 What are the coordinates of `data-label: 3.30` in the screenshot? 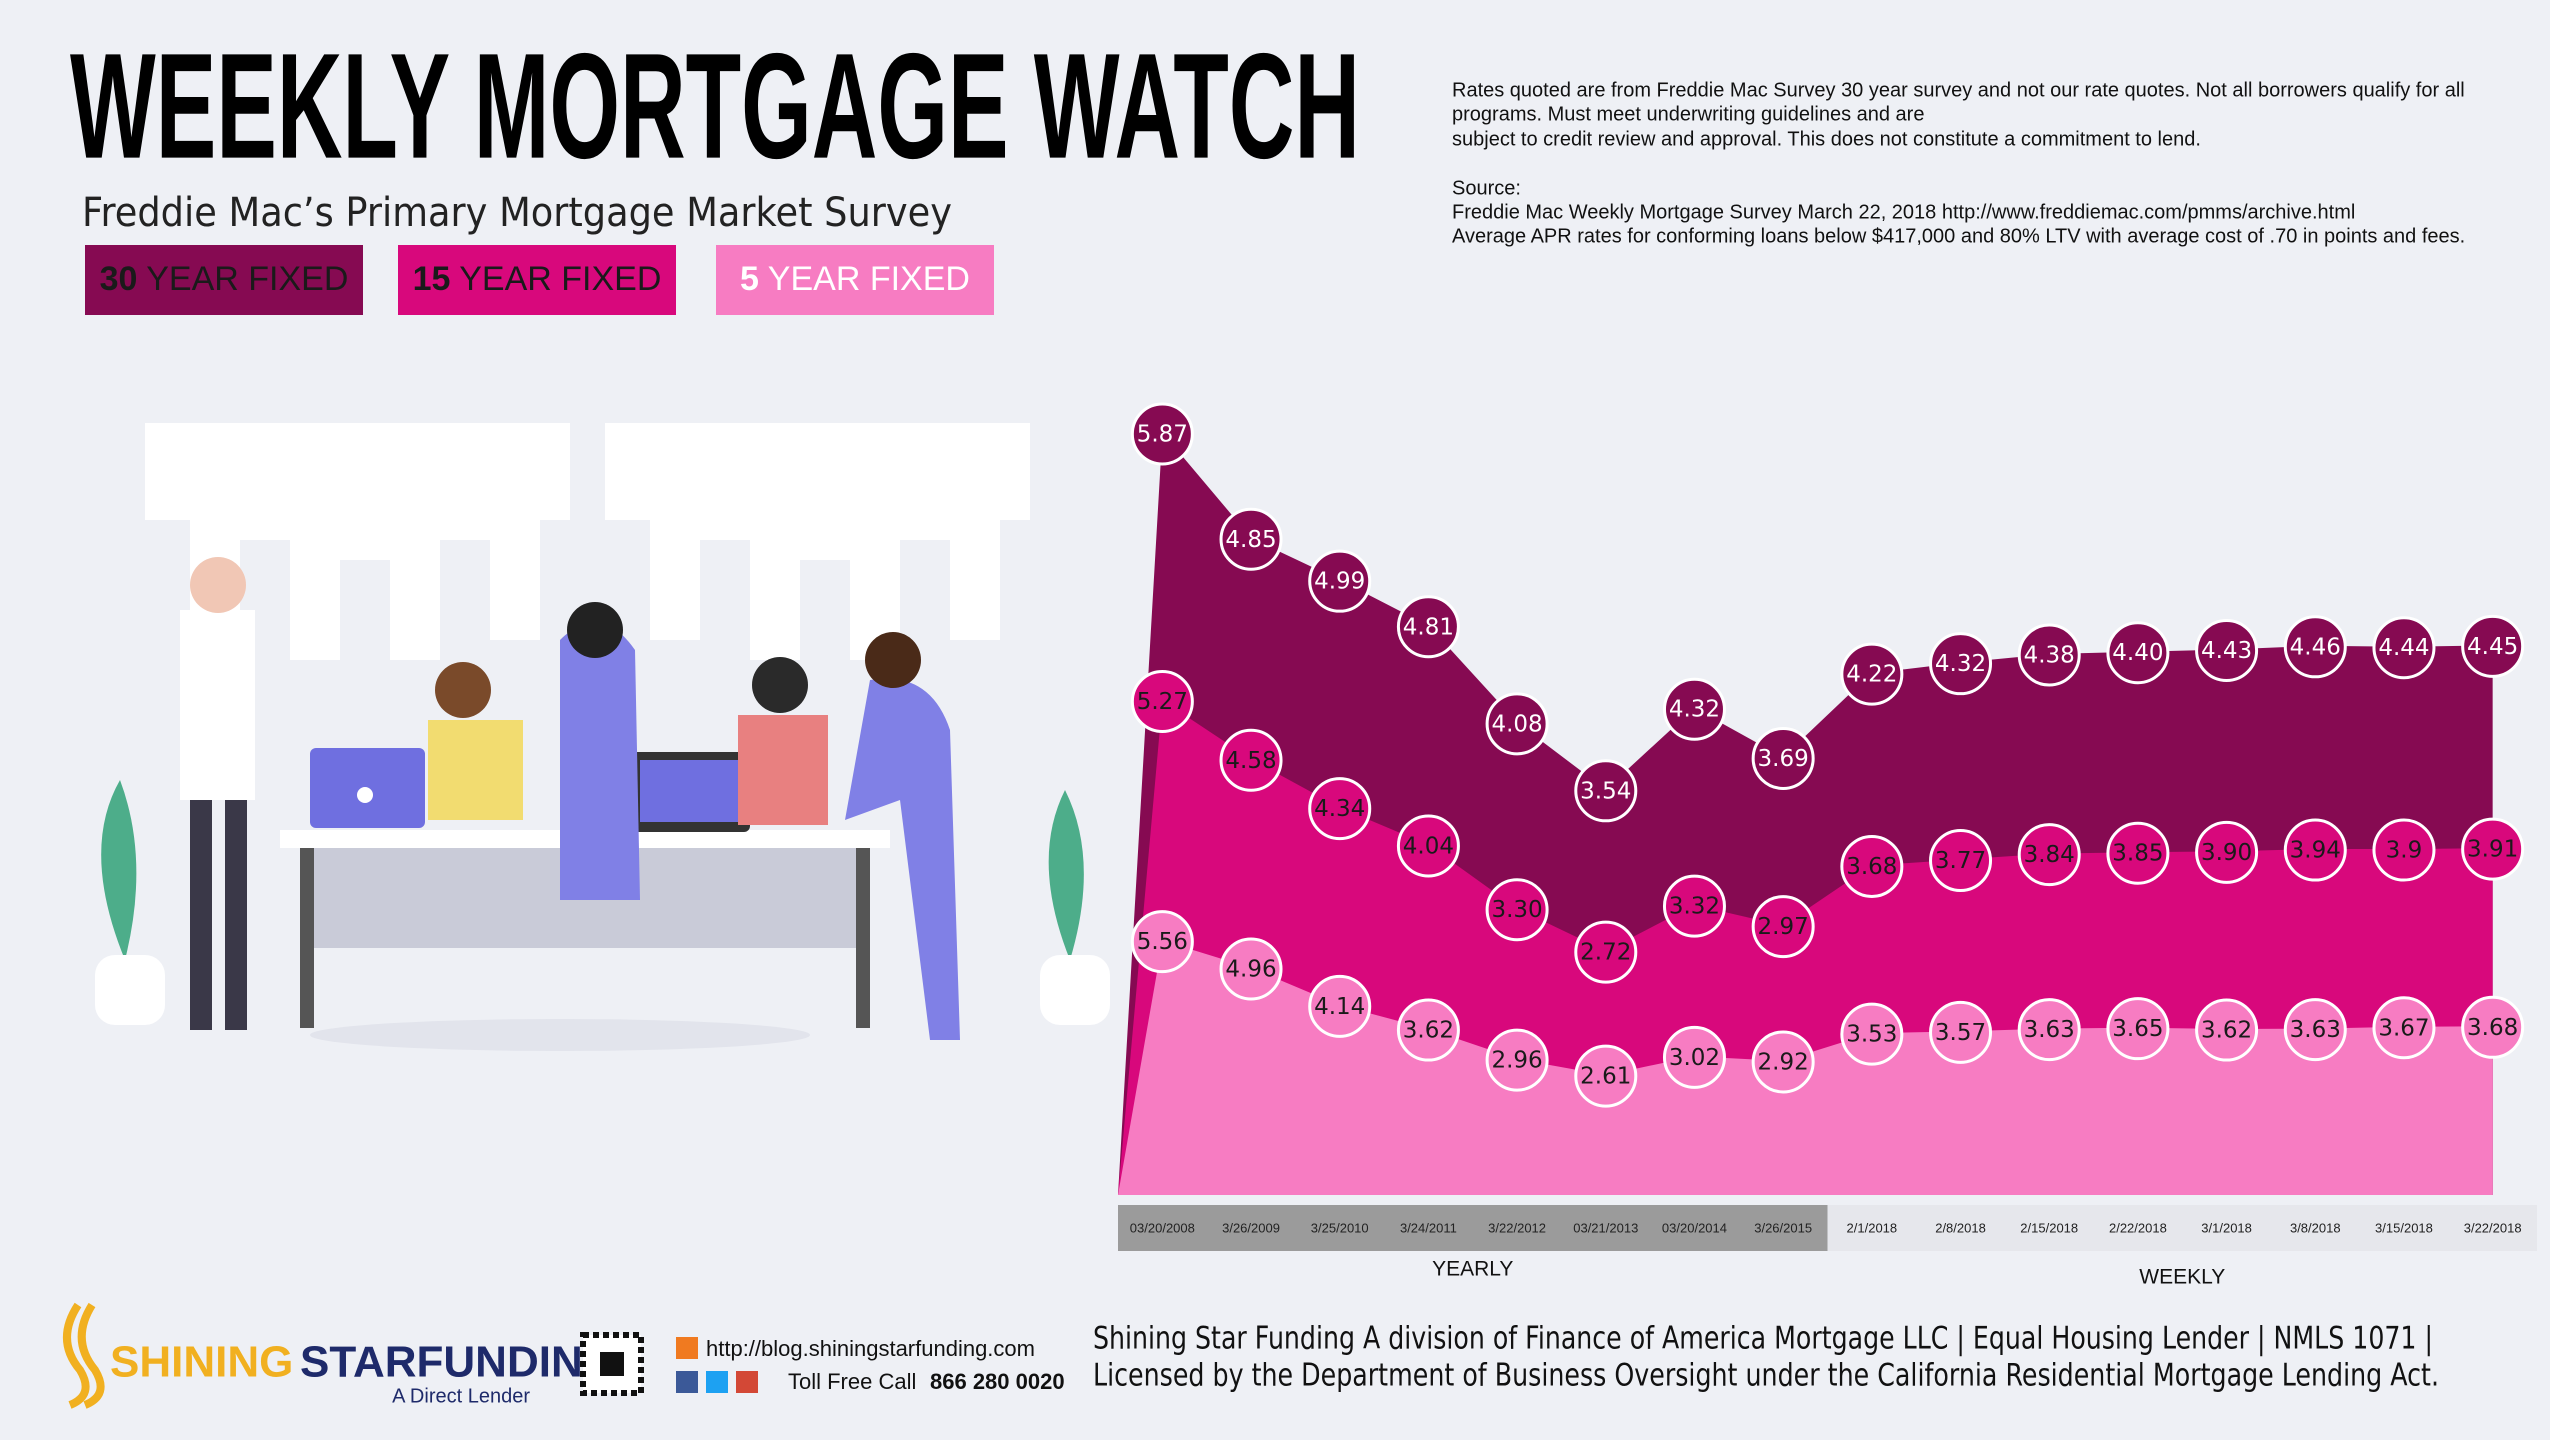 It's located at (1516, 910).